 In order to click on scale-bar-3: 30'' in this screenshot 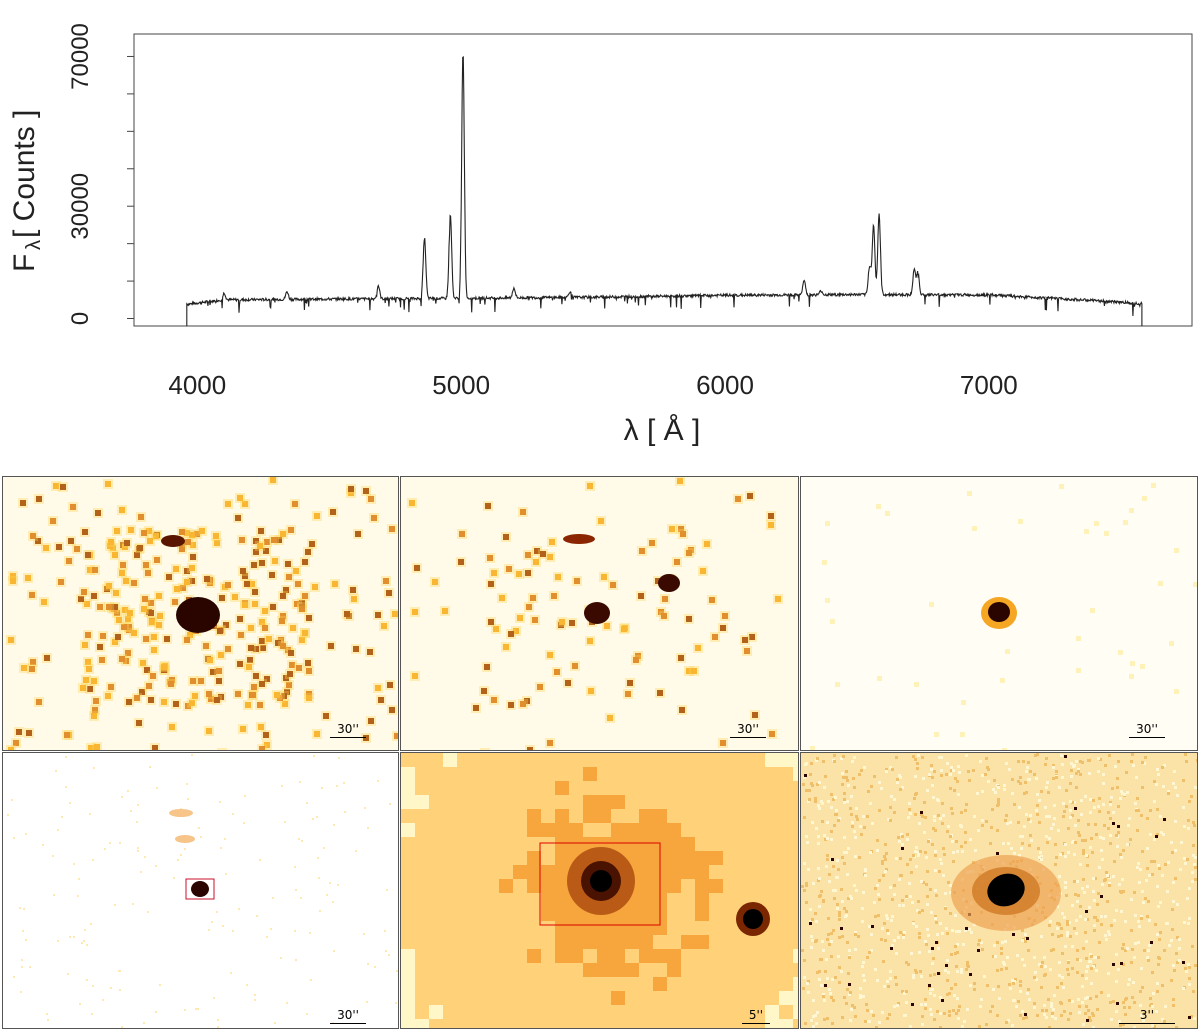, I will do `click(1147, 730)`.